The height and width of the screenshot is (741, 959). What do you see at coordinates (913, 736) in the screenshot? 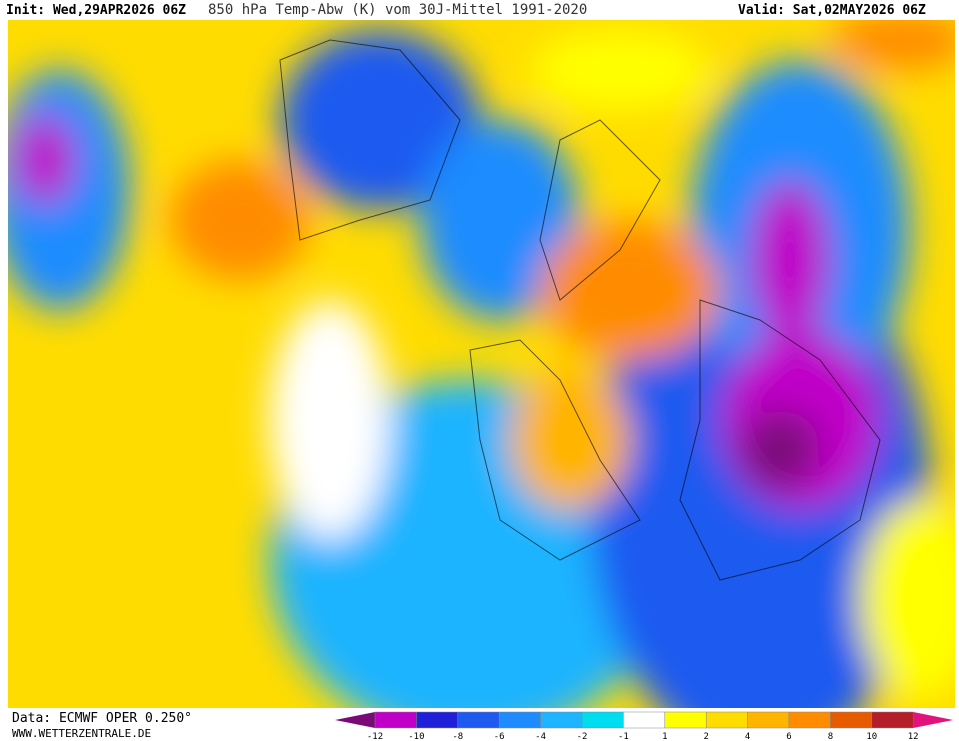
I see `legend-tick-label: 12` at bounding box center [913, 736].